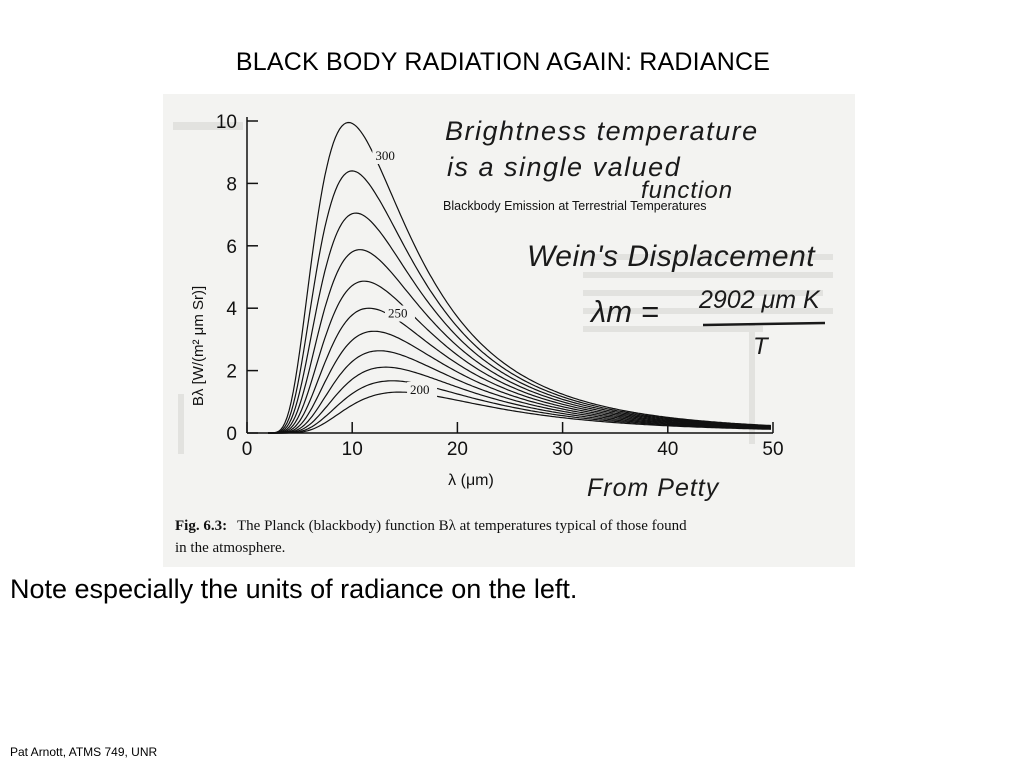 The height and width of the screenshot is (768, 1024). What do you see at coordinates (671, 256) in the screenshot?
I see `handwriting-line-4: Wein's Displacement` at bounding box center [671, 256].